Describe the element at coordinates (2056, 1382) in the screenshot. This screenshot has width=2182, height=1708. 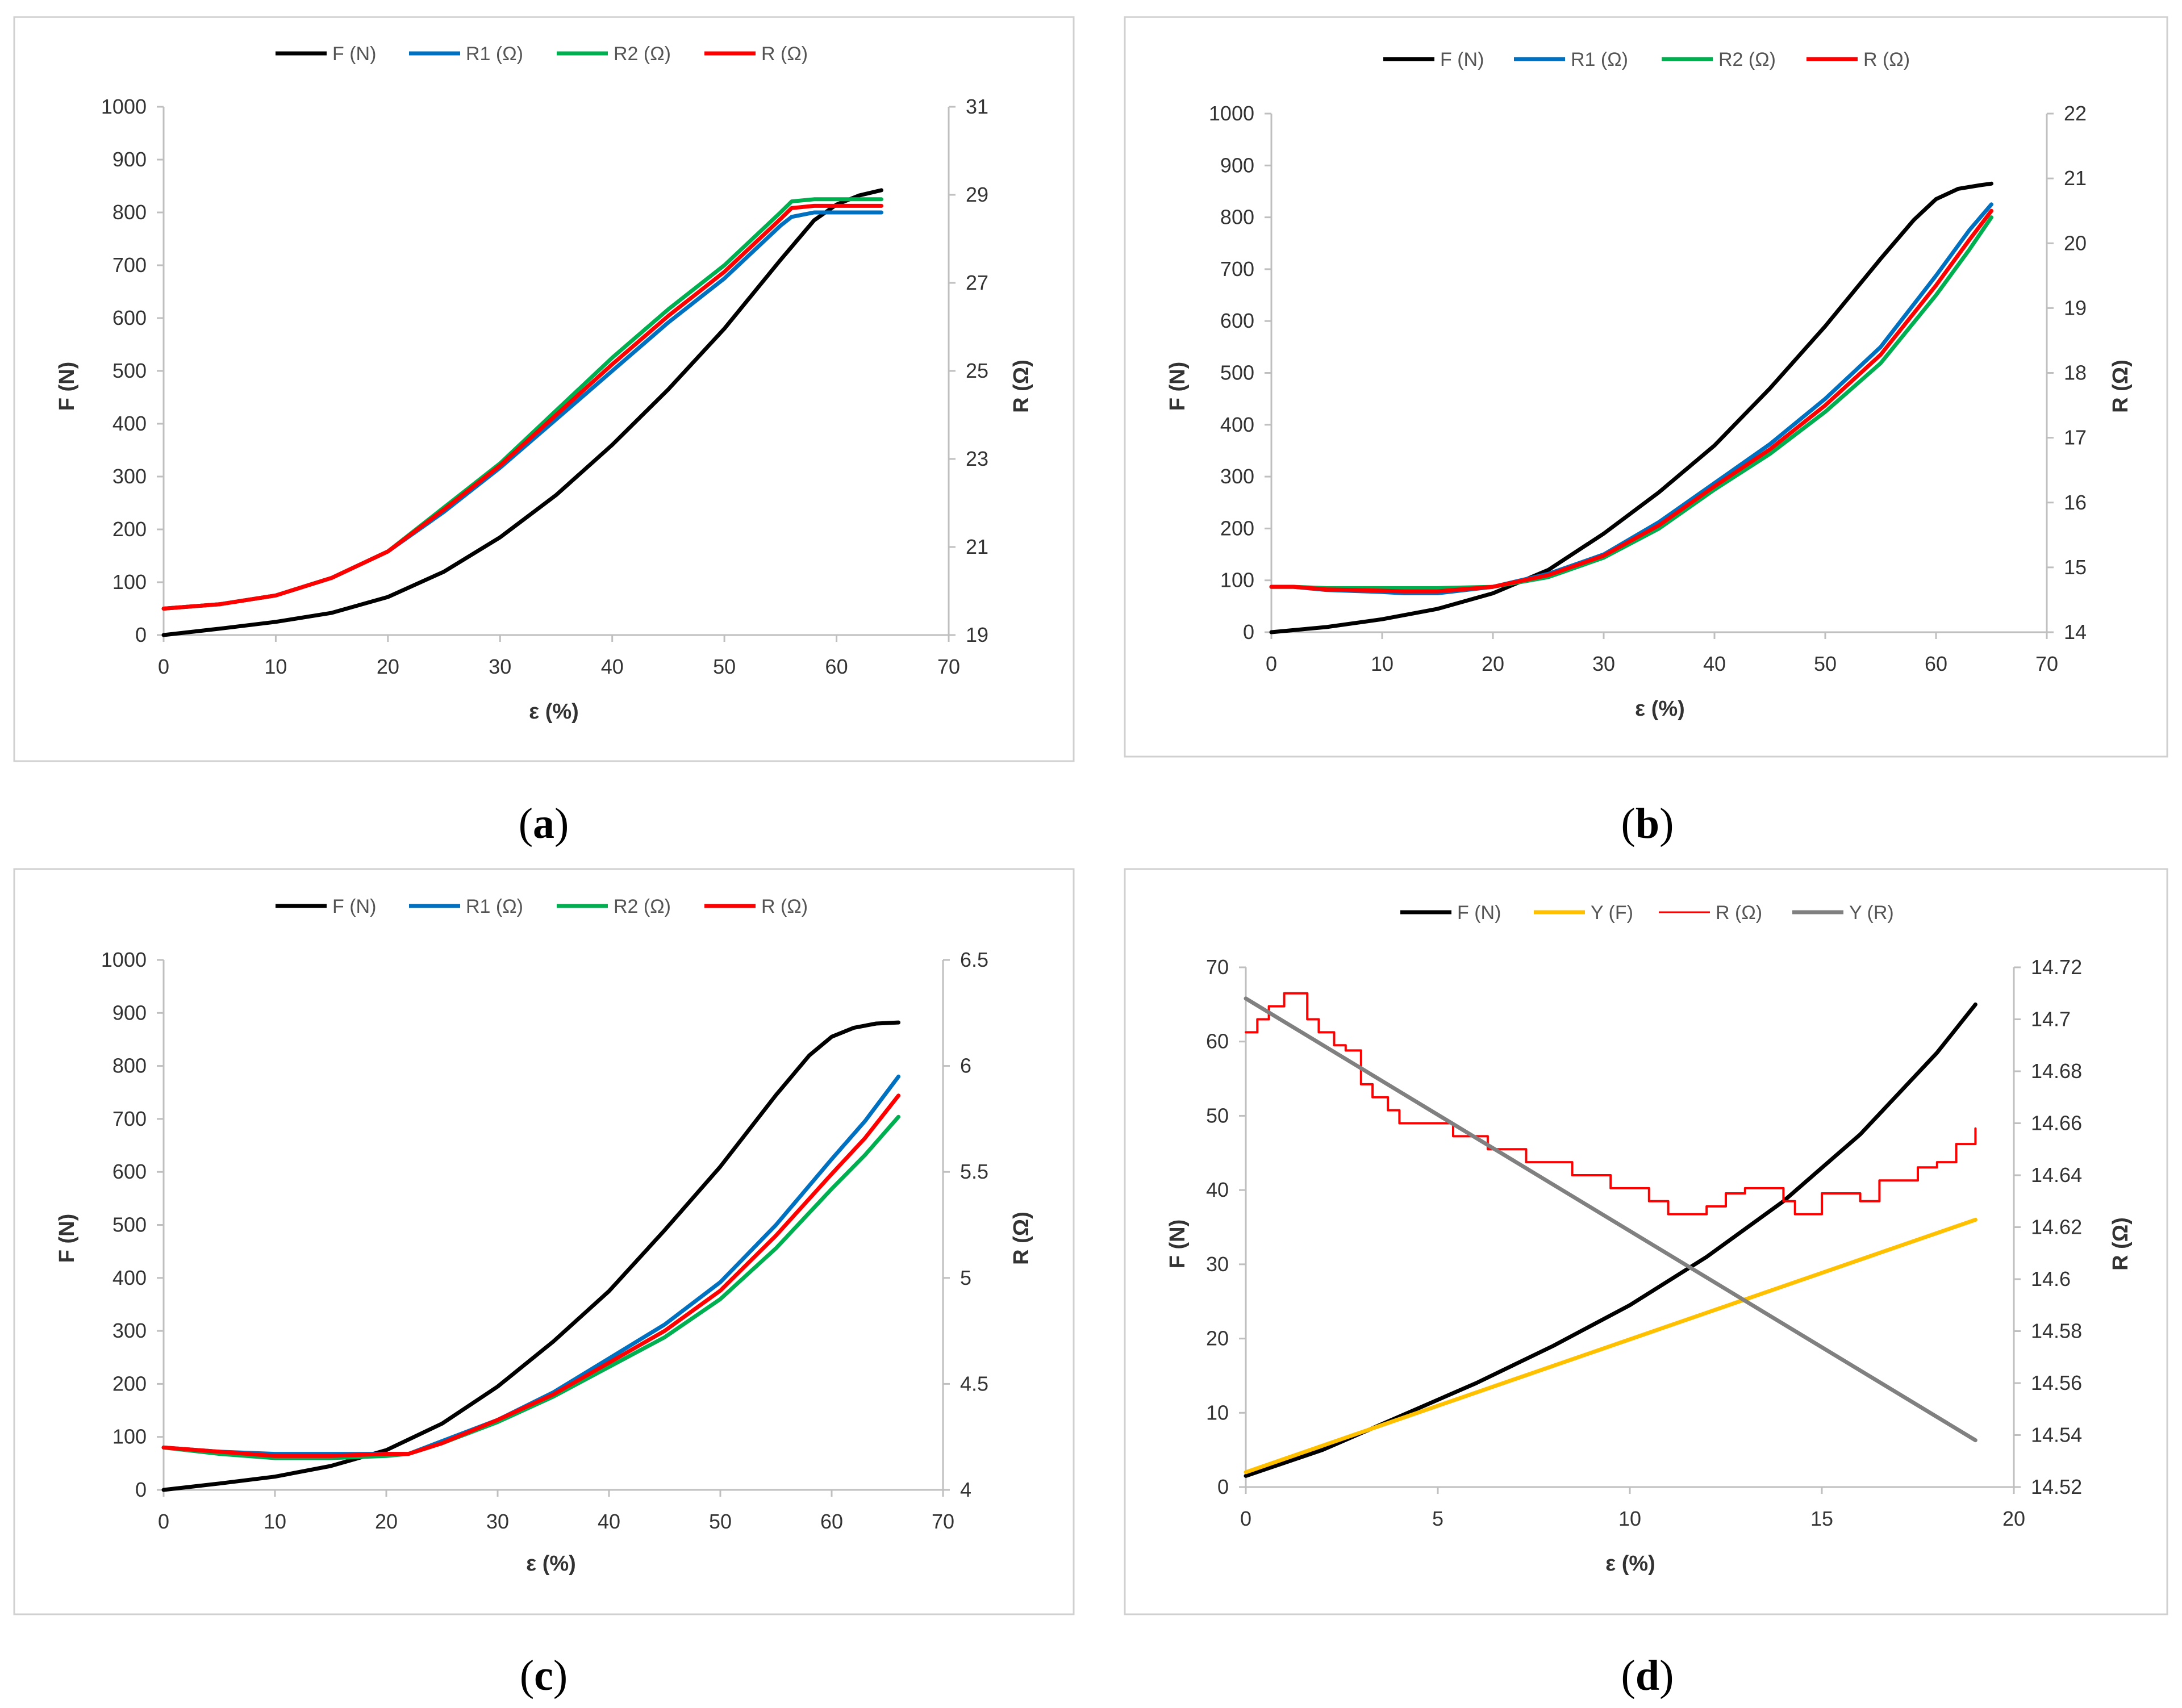
I see `panel-d-ytick-right-label: 14.56` at that location.